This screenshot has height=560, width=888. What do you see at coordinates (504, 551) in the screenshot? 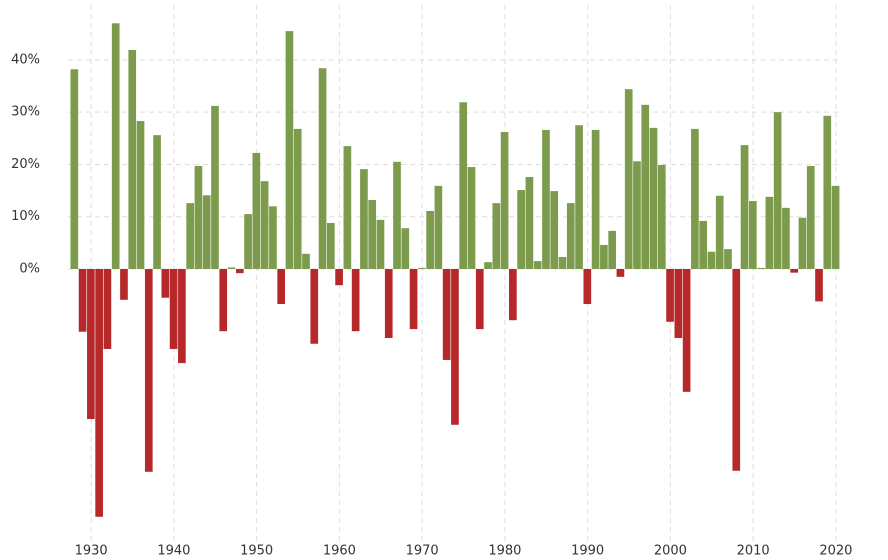
I see `x-tick-label: 1980` at bounding box center [504, 551].